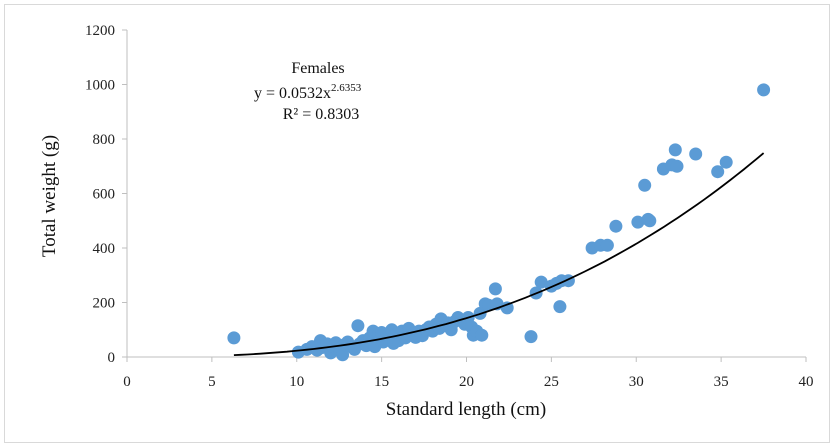  Describe the element at coordinates (346, 88) in the screenshot. I see `equation-exponent: 2.6353` at that location.